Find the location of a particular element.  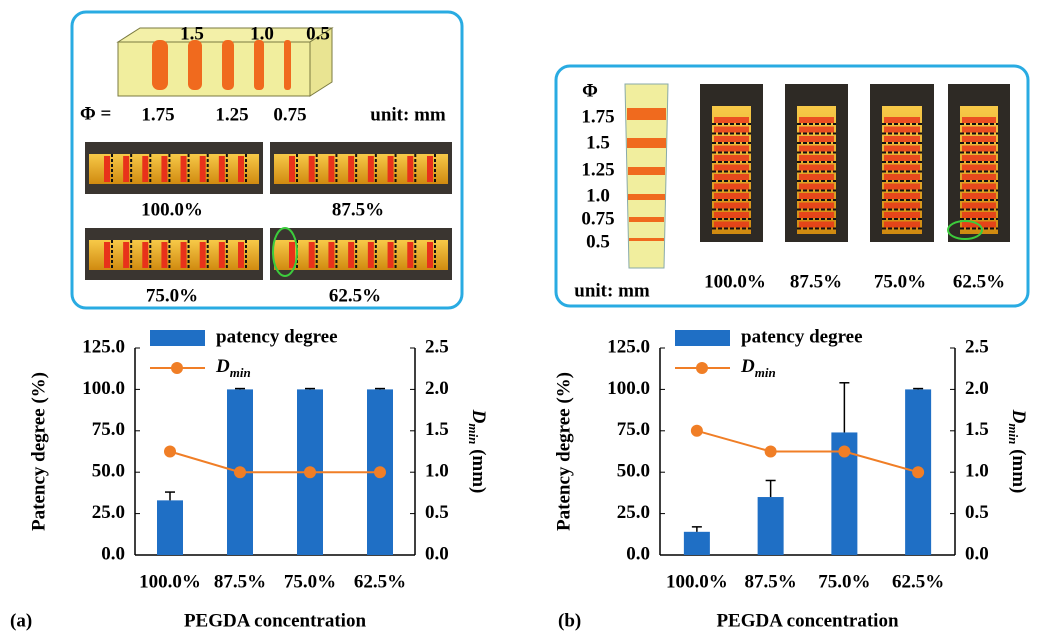

y2-tick-label: 1.0 is located at coordinates (977, 471).